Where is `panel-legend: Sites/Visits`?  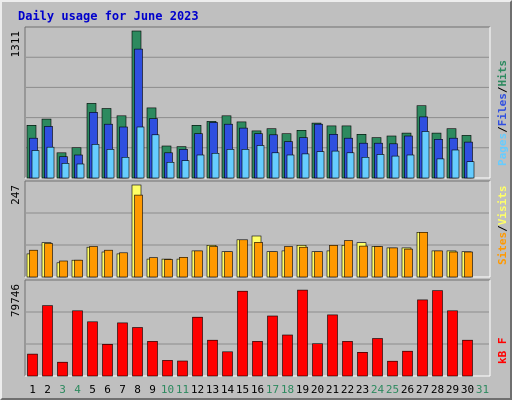
panel-legend: Sites/Visits is located at coordinates (502, 226).